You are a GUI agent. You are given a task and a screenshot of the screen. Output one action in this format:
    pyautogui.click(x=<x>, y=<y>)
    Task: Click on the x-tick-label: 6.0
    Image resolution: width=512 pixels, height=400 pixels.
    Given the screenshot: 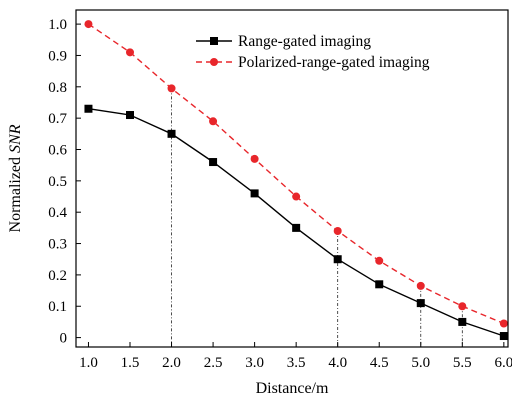 What is the action you would take?
    pyautogui.click(x=503, y=363)
    